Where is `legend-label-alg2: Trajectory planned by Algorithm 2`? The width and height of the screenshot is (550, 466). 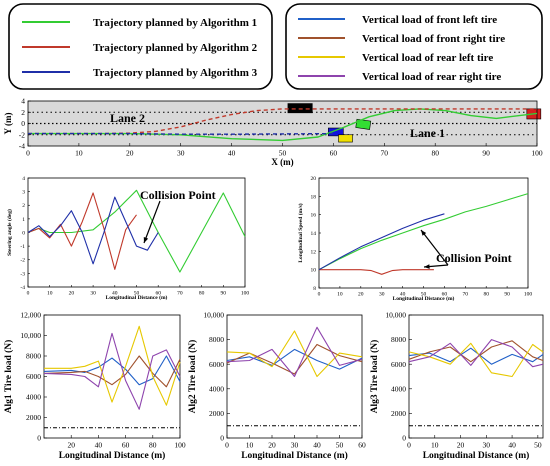 legend-label-alg2: Trajectory planned by Algorithm 2 is located at coordinates (175, 48).